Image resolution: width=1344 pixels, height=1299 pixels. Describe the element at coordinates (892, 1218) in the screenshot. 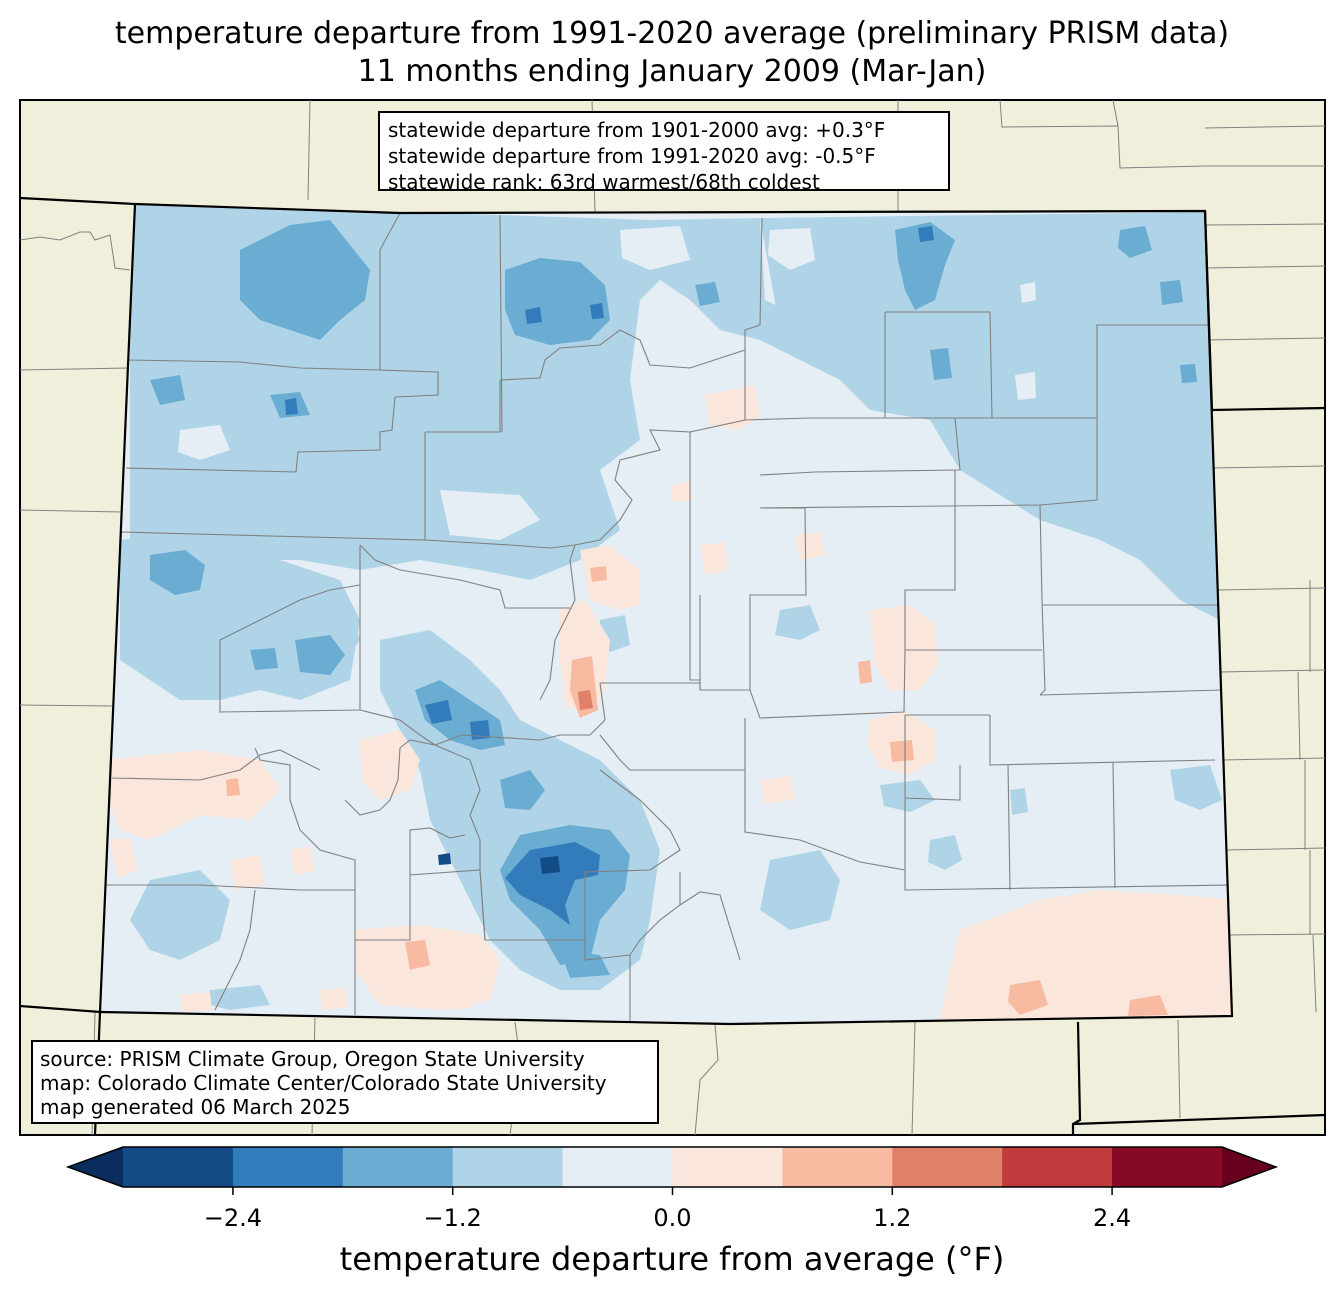

I see `colorbar-tick-label: 1.2` at that location.